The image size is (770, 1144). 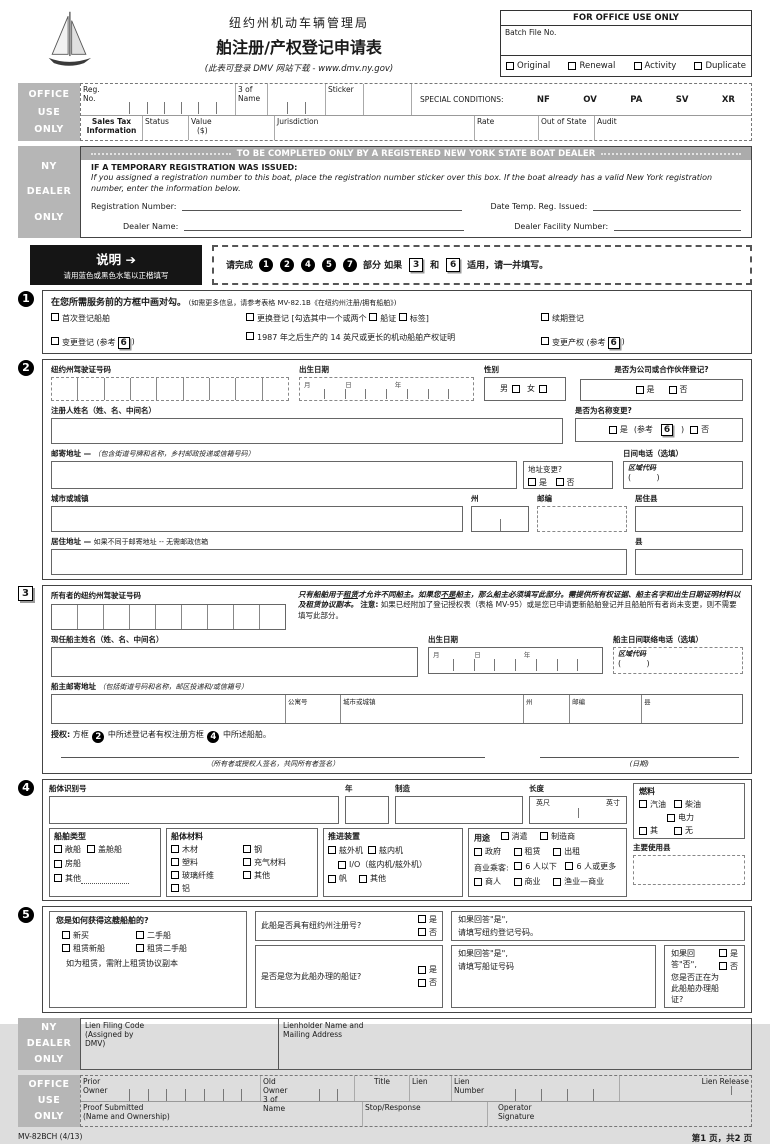 I want to click on checkbox-q1-no: 否, so click(x=427, y=932).